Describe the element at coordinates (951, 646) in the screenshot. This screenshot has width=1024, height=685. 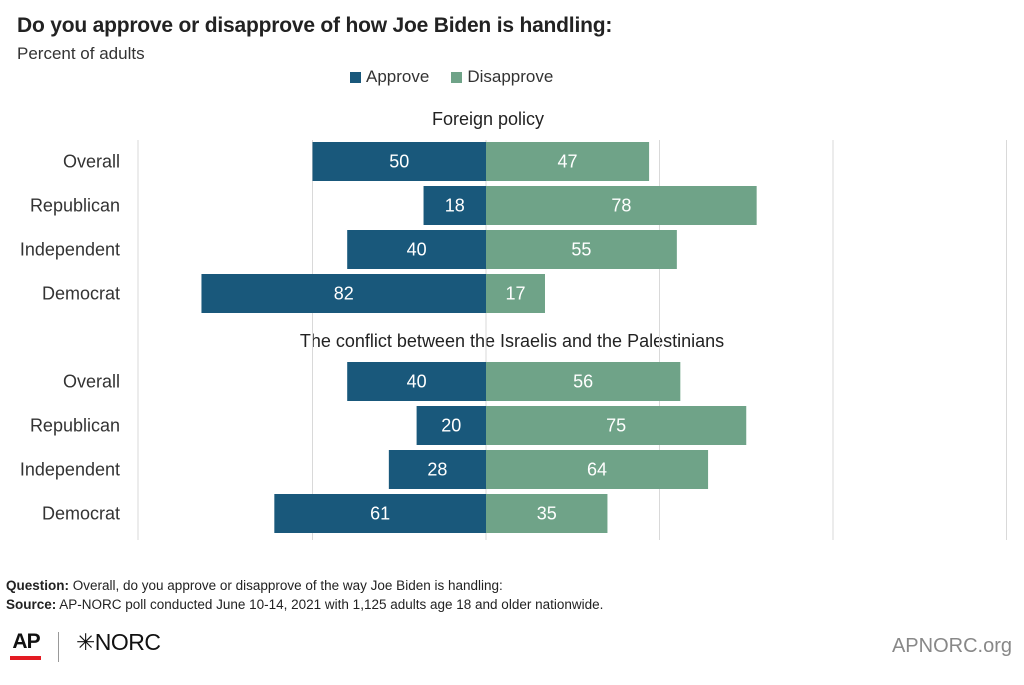
I see `site-url: APNORC.org` at that location.